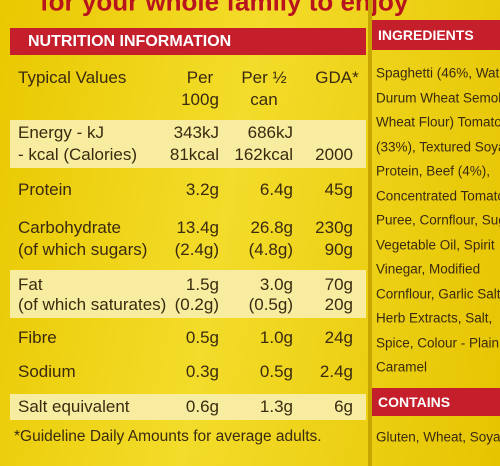 The height and width of the screenshot is (466, 500). Describe the element at coordinates (196, 304) in the screenshot. I see `nutrient-value: (0.2g)` at that location.